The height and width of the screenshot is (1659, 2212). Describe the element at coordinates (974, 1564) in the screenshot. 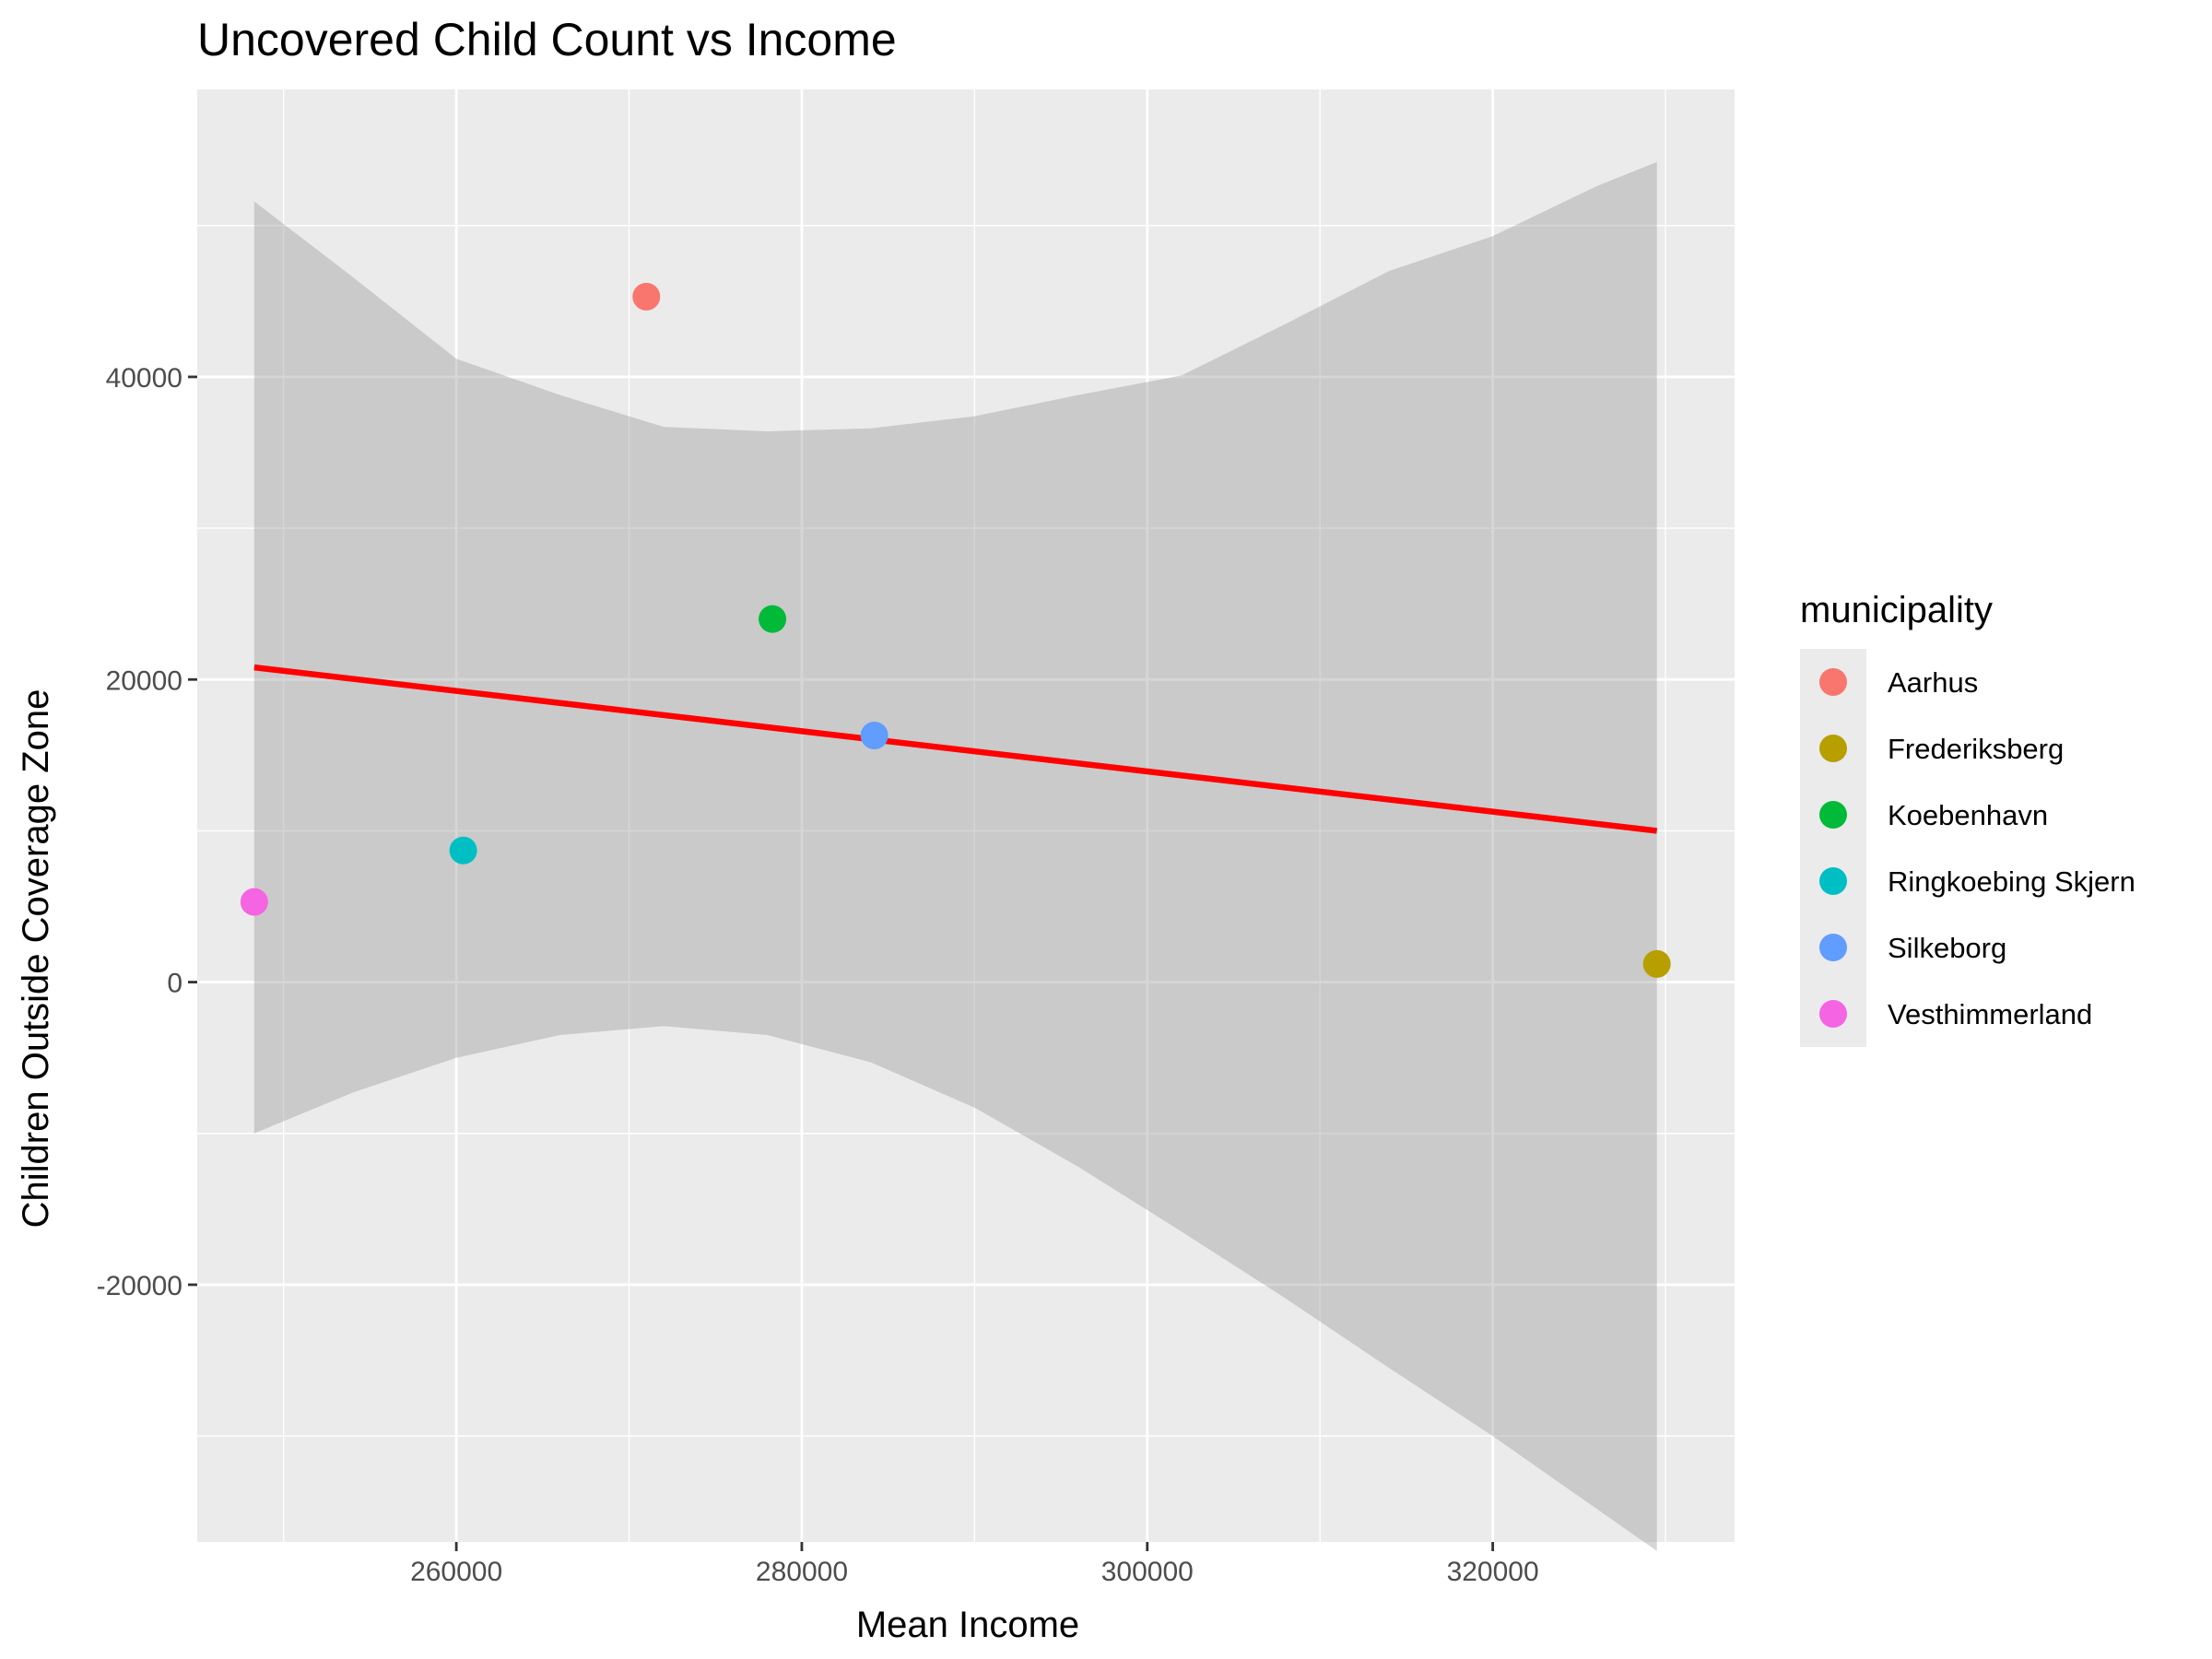

I see `x-axis-ticks: 260000 280000 300000 320000` at that location.